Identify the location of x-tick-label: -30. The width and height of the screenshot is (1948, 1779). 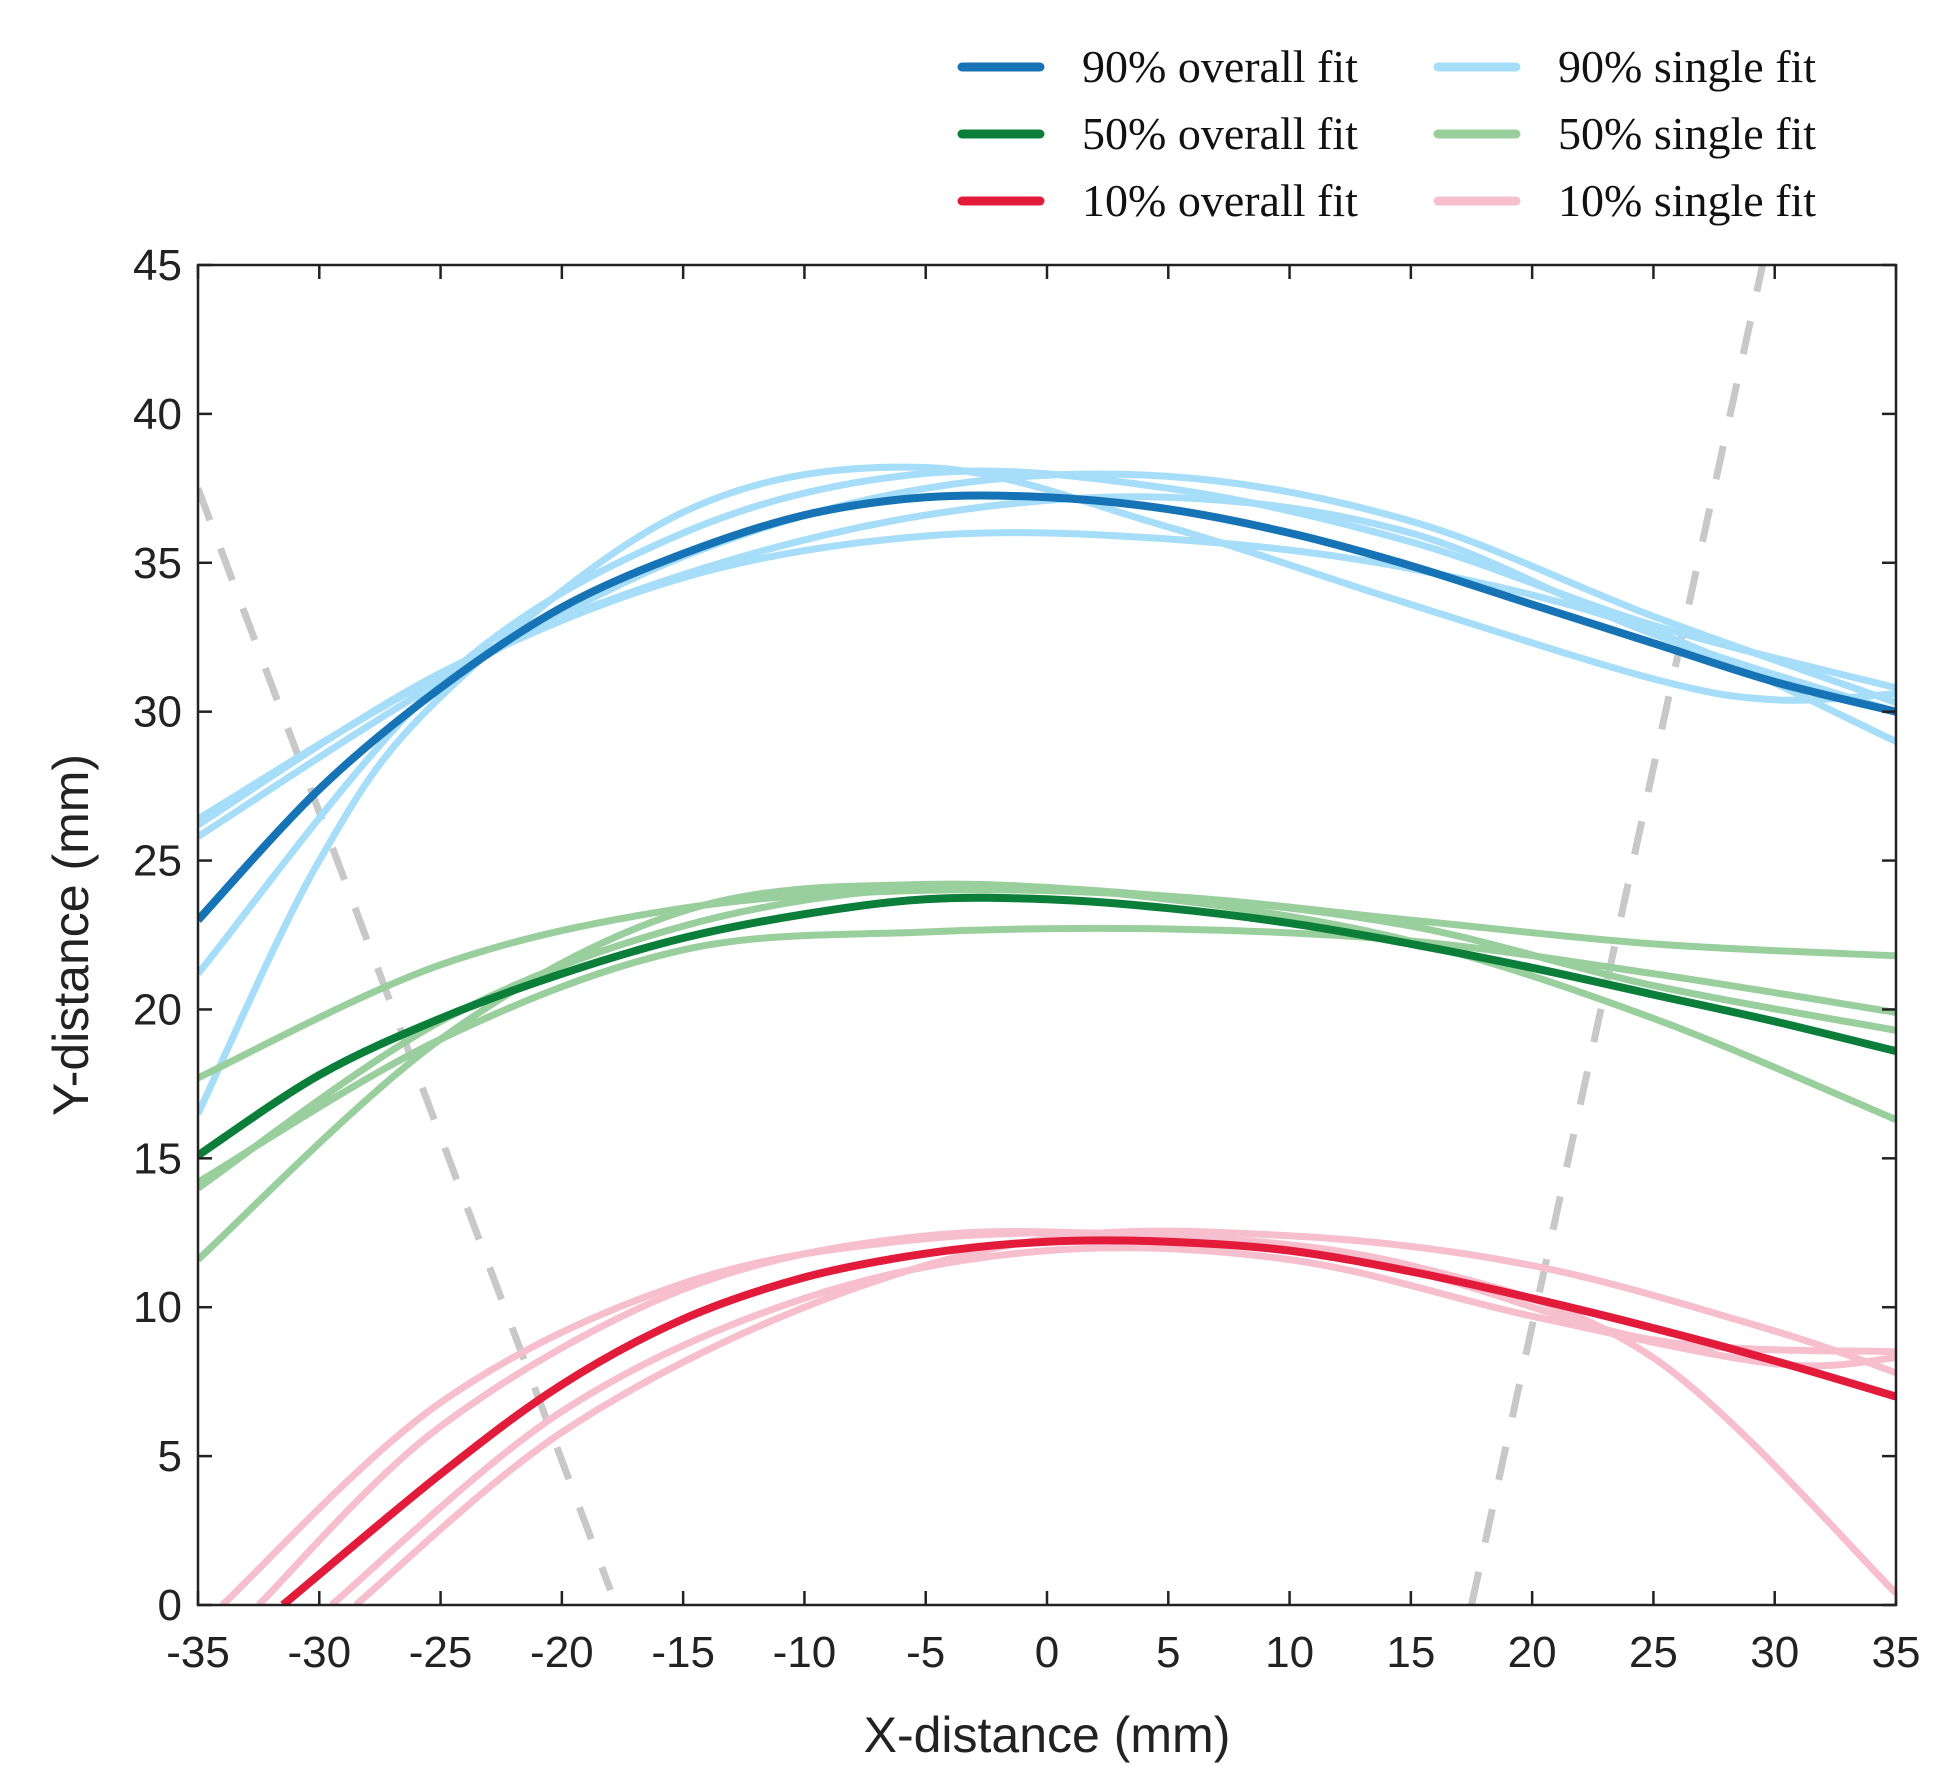
(319, 1652).